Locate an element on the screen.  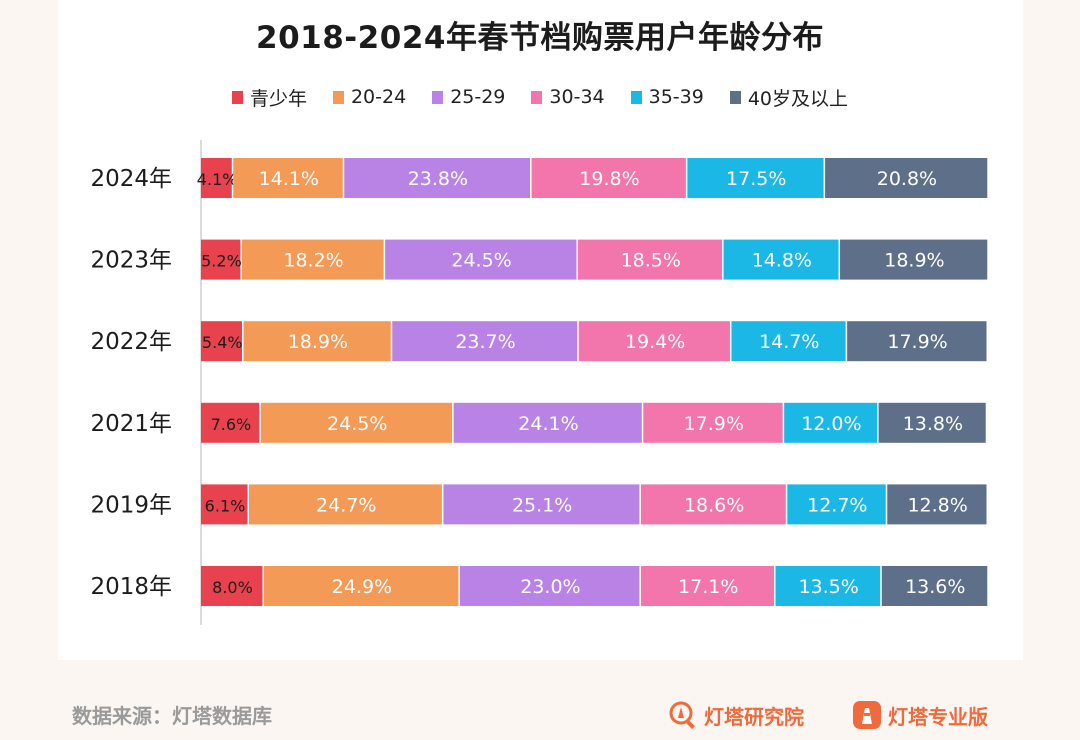
data-source-note: 数据来源：灯塔数据库 is located at coordinates (172, 716).